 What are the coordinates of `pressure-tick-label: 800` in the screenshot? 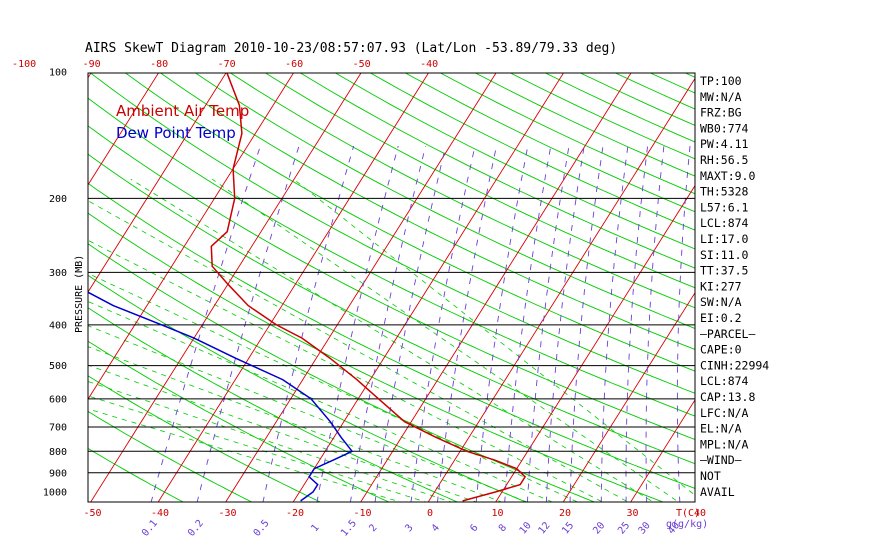 It's located at (58, 452).